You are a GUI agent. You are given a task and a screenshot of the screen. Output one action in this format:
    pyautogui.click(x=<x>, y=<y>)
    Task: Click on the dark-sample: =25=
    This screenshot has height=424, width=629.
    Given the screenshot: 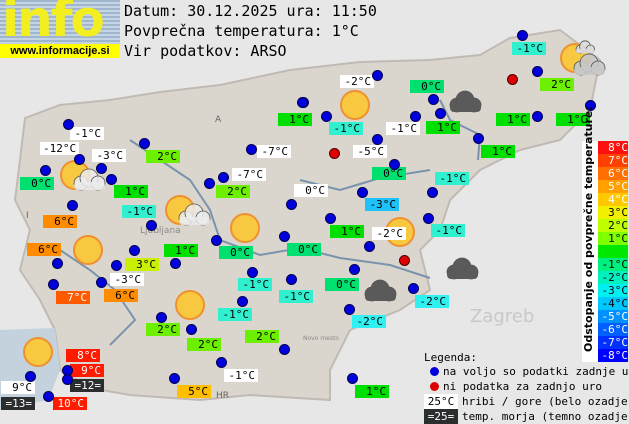 What is the action you would take?
    pyautogui.click(x=441, y=416)
    